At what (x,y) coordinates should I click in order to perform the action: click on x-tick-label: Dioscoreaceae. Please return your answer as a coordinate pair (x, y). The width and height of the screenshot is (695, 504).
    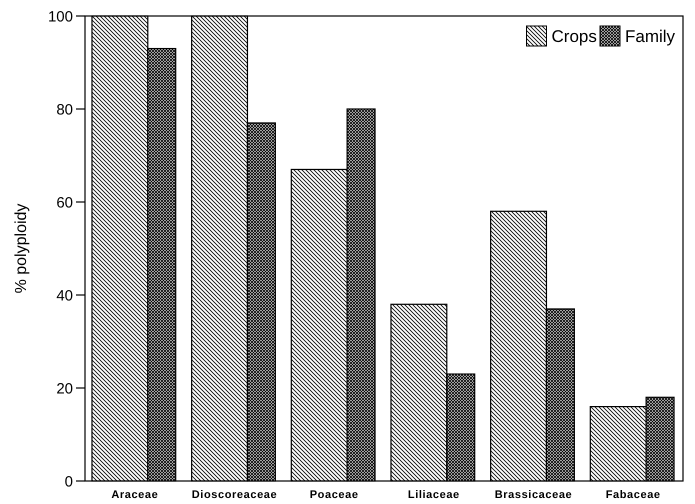
    Looking at the image, I should click on (235, 495).